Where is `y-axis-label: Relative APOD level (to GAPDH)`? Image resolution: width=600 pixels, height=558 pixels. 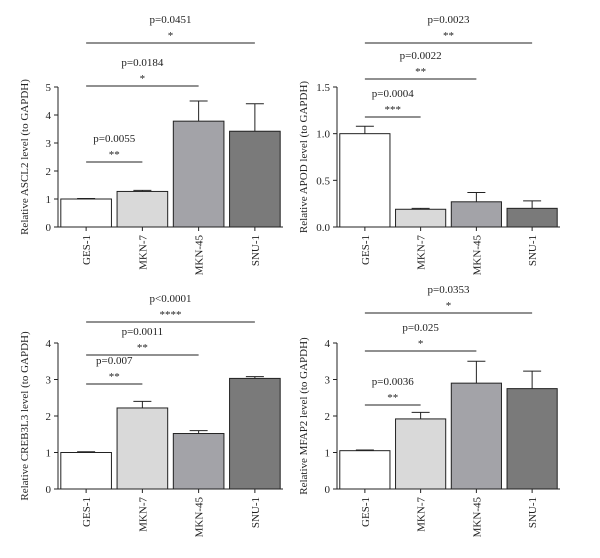
y-axis-label: Relative APOD level (to GAPDH) is located at coordinates (304, 157).